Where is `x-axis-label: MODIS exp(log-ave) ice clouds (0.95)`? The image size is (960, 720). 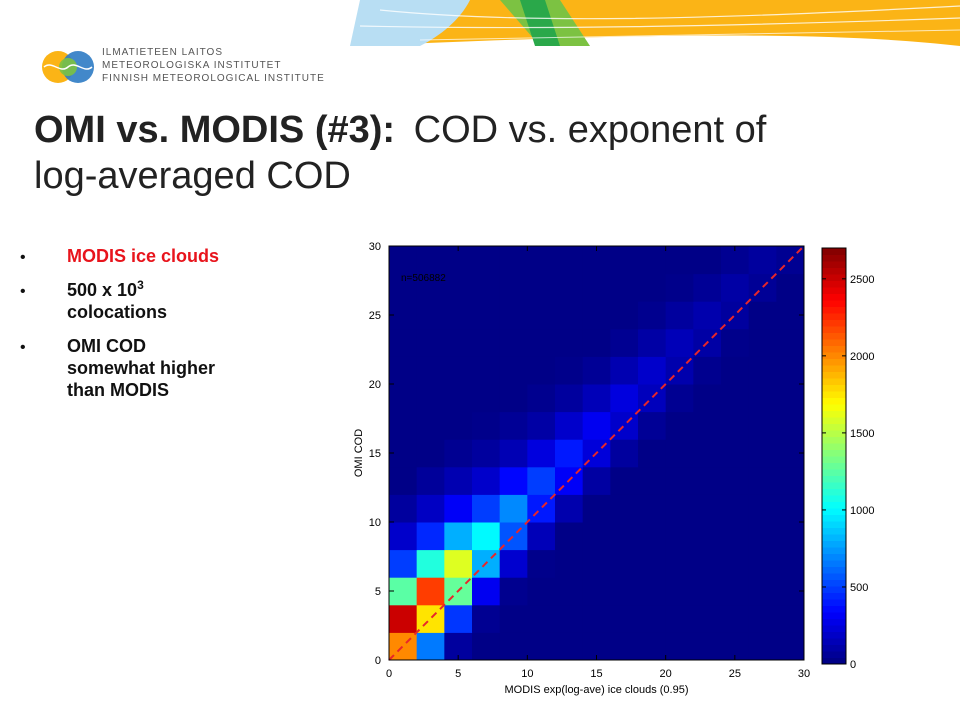
x-axis-label: MODIS exp(log-ave) ice clouds (0.95) is located at coordinates (596, 690).